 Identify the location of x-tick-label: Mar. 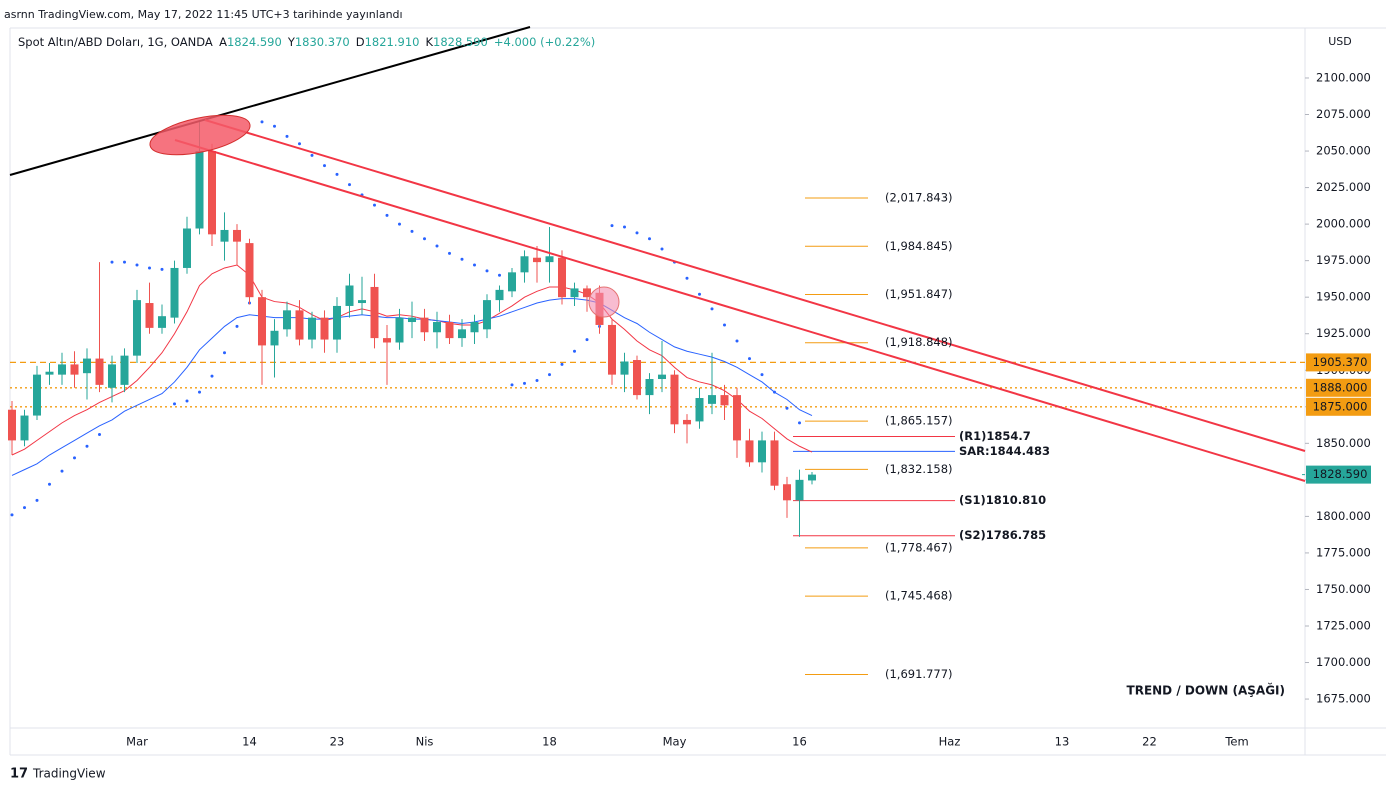
(137, 742).